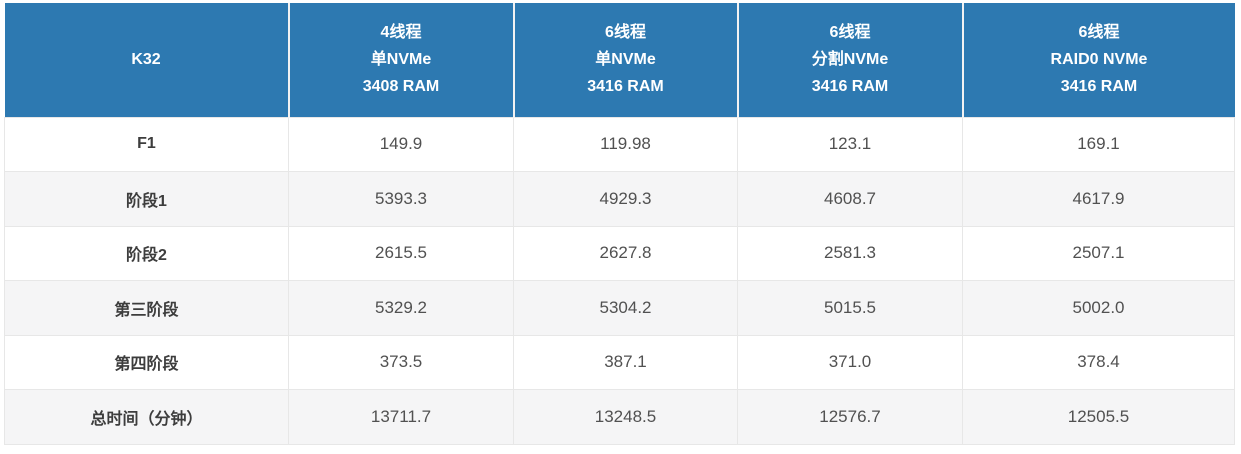  I want to click on cell-value: 2615.5, so click(401, 253).